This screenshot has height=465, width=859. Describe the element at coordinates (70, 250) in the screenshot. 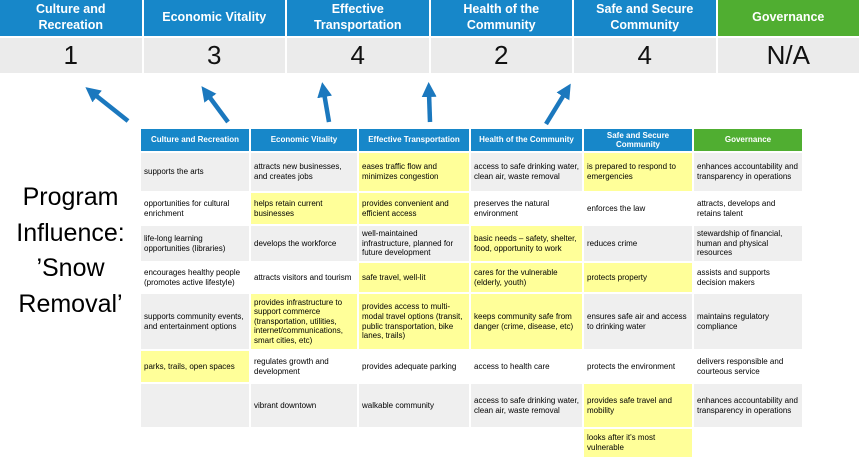

I see `program-influence-title: Program Influence: ’Snow Removal’` at that location.